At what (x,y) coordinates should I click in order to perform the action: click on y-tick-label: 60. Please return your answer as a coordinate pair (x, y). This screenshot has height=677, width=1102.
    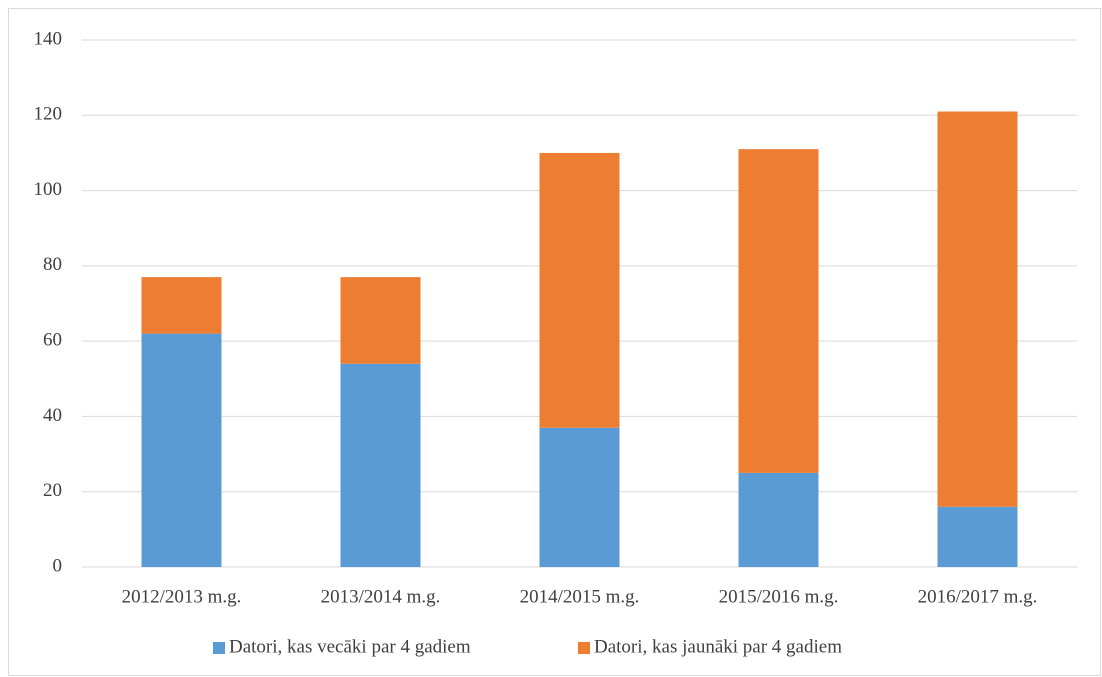
    Looking at the image, I should click on (52, 340).